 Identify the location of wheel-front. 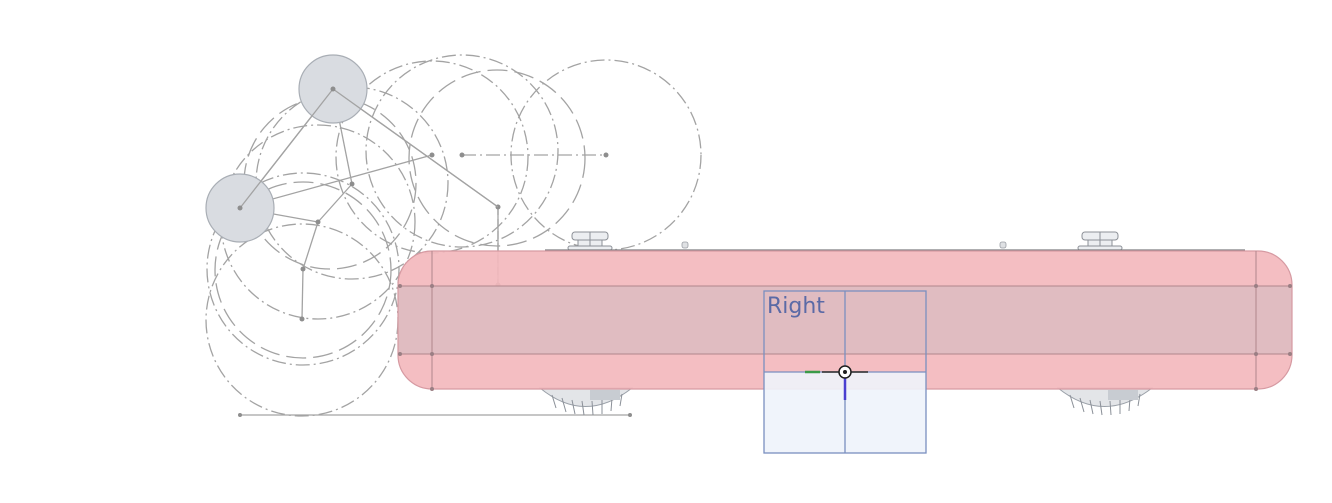
(586, 401).